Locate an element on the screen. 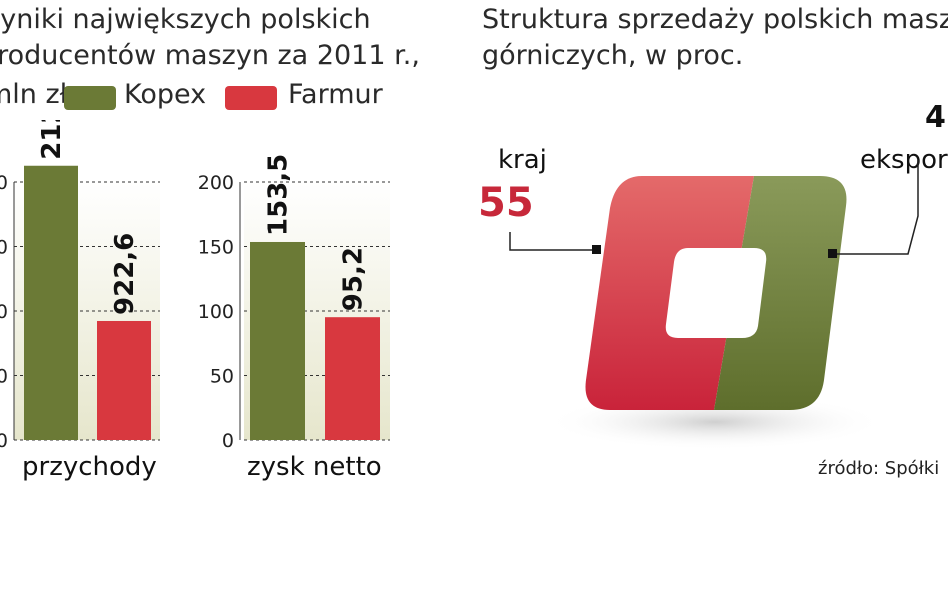 The height and width of the screenshot is (593, 948). left-title-line-2: producentów maszyn za 2011 r., is located at coordinates (210, 55).